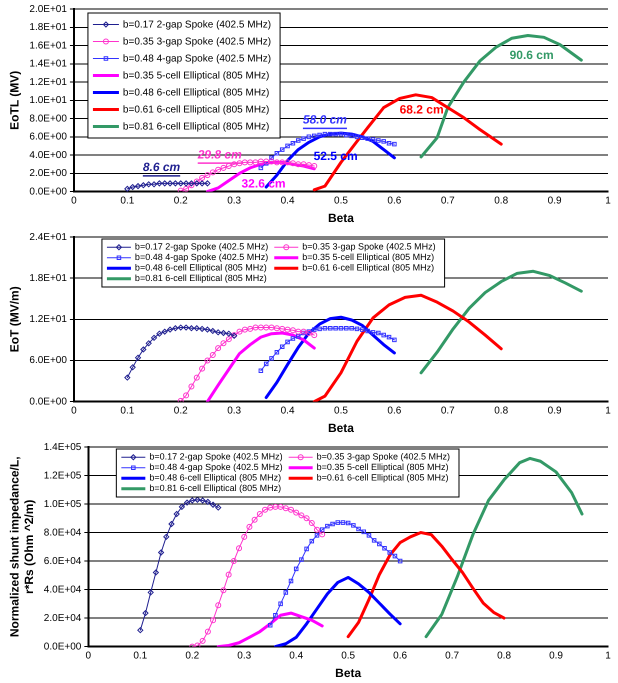 The width and height of the screenshot is (618, 683). Describe the element at coordinates (48, 237) in the screenshot. I see `y-tick-label: 2.4E+01` at that location.